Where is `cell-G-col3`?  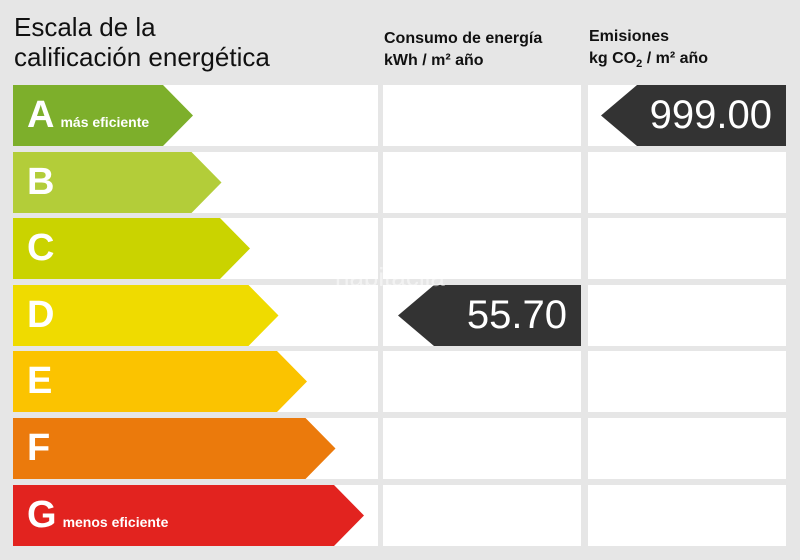
cell-G-col3 is located at coordinates (687, 515).